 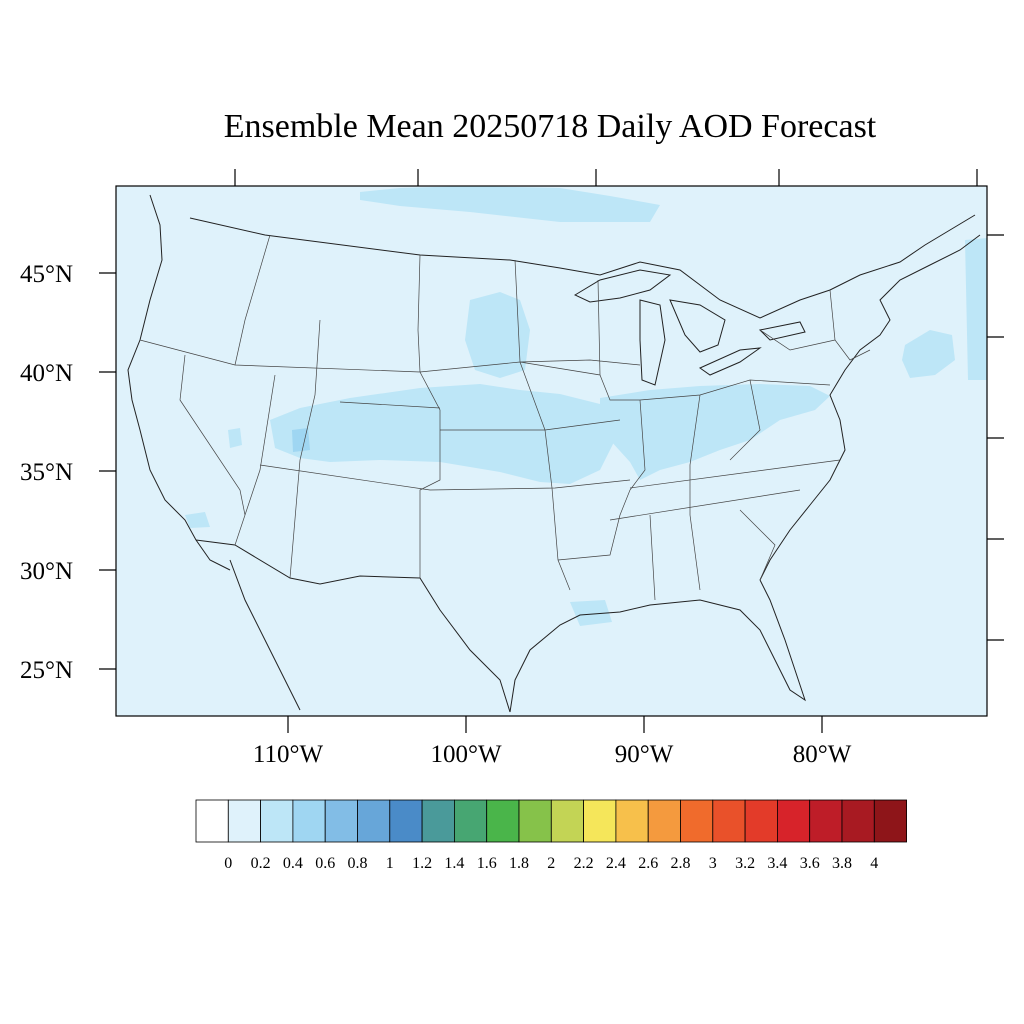 I want to click on lat-label-35: 35°N, so click(x=46, y=472).